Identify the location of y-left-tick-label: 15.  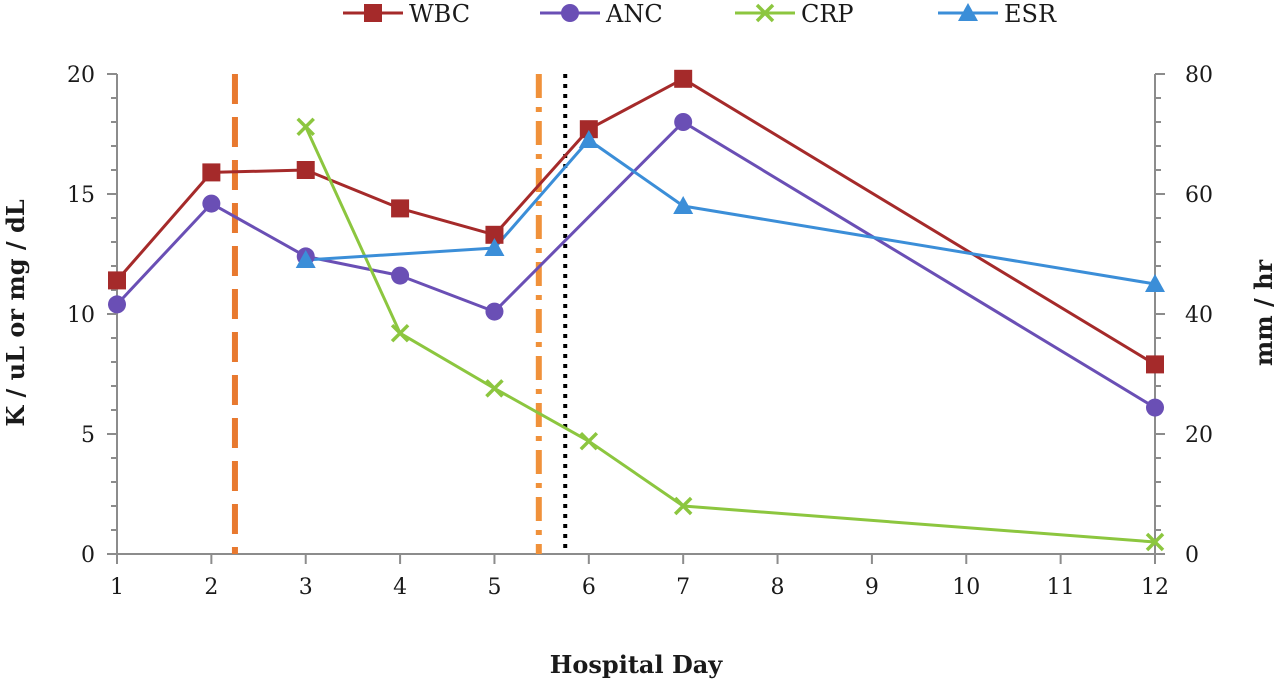
(81, 195).